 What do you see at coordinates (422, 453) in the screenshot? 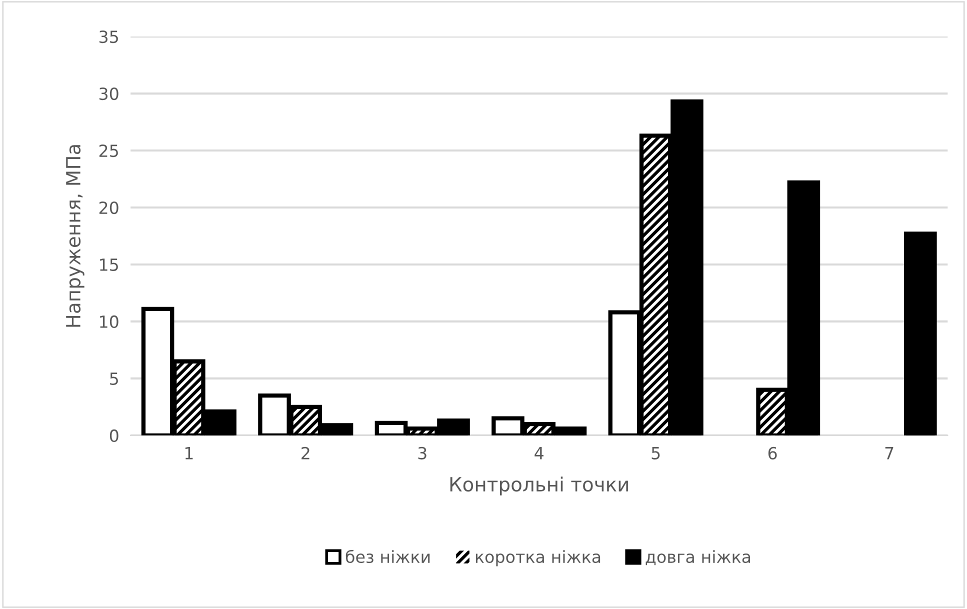
I see `x-tick-label: 3` at bounding box center [422, 453].